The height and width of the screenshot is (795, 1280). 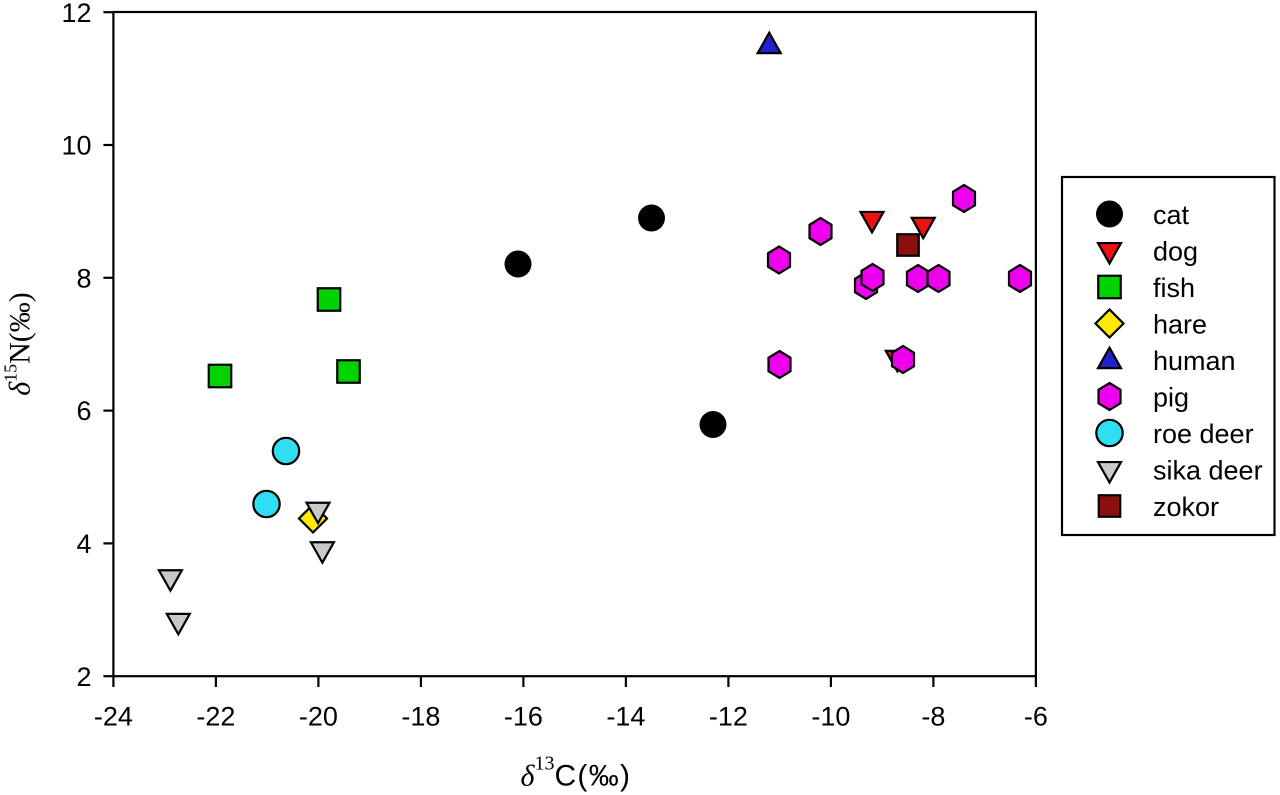 I want to click on svg-text: fish, so click(x=1174, y=288).